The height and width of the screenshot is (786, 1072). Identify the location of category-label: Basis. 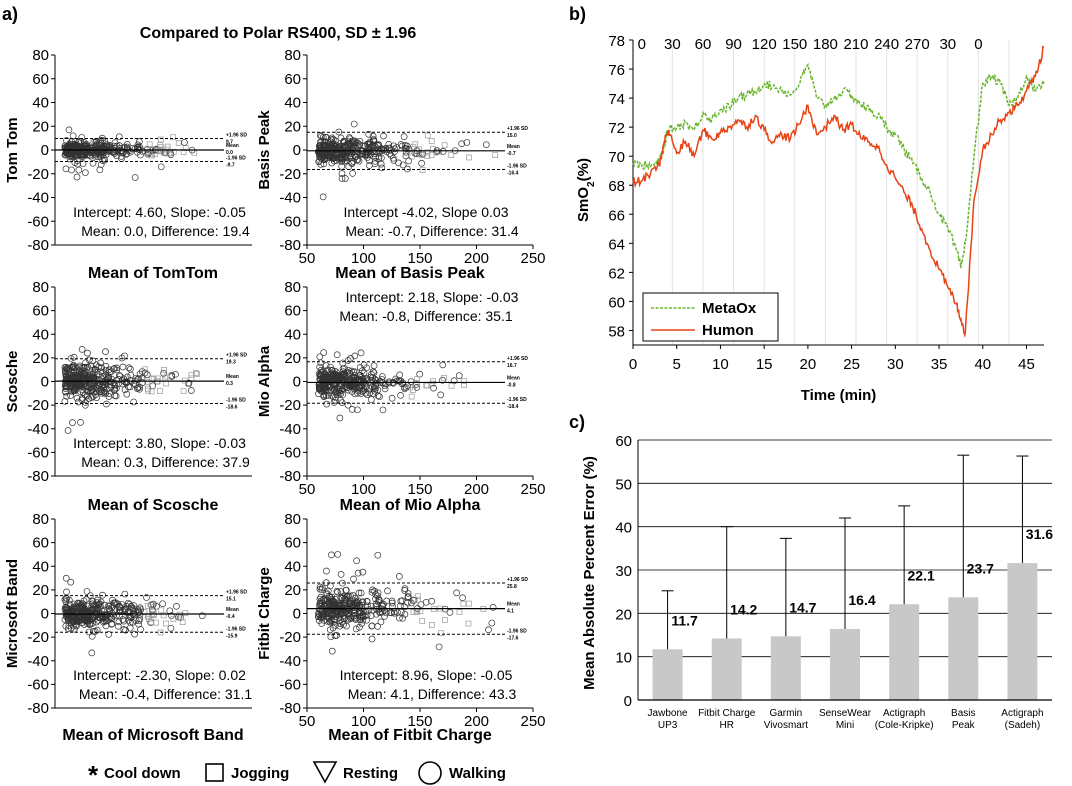
(963, 713).